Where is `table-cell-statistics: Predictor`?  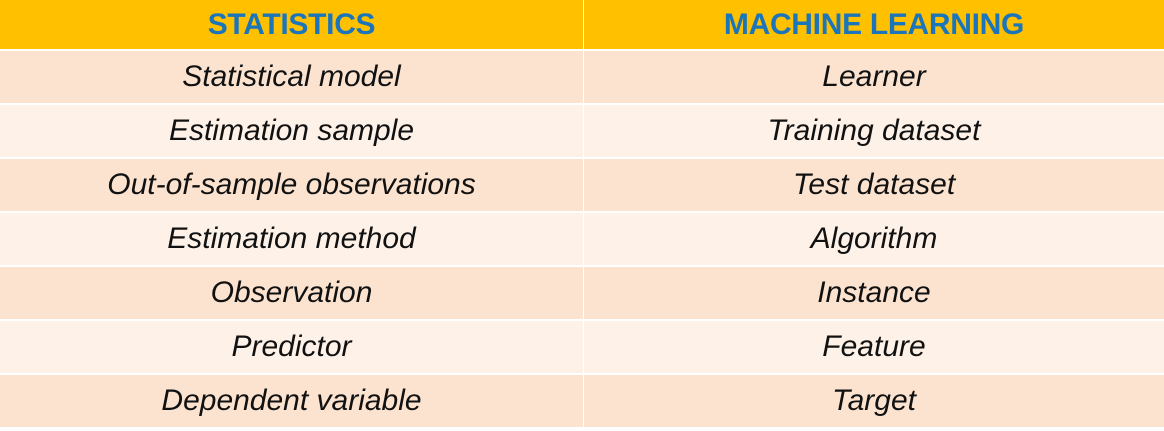
table-cell-statistics: Predictor is located at coordinates (292, 348).